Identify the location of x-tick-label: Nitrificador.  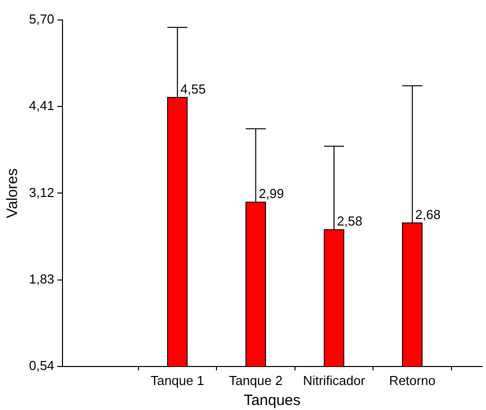
(334, 380).